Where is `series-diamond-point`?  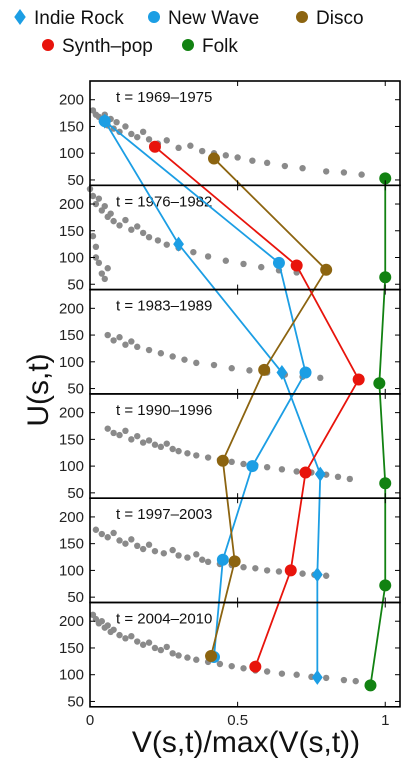 series-diamond-point is located at coordinates (320, 474).